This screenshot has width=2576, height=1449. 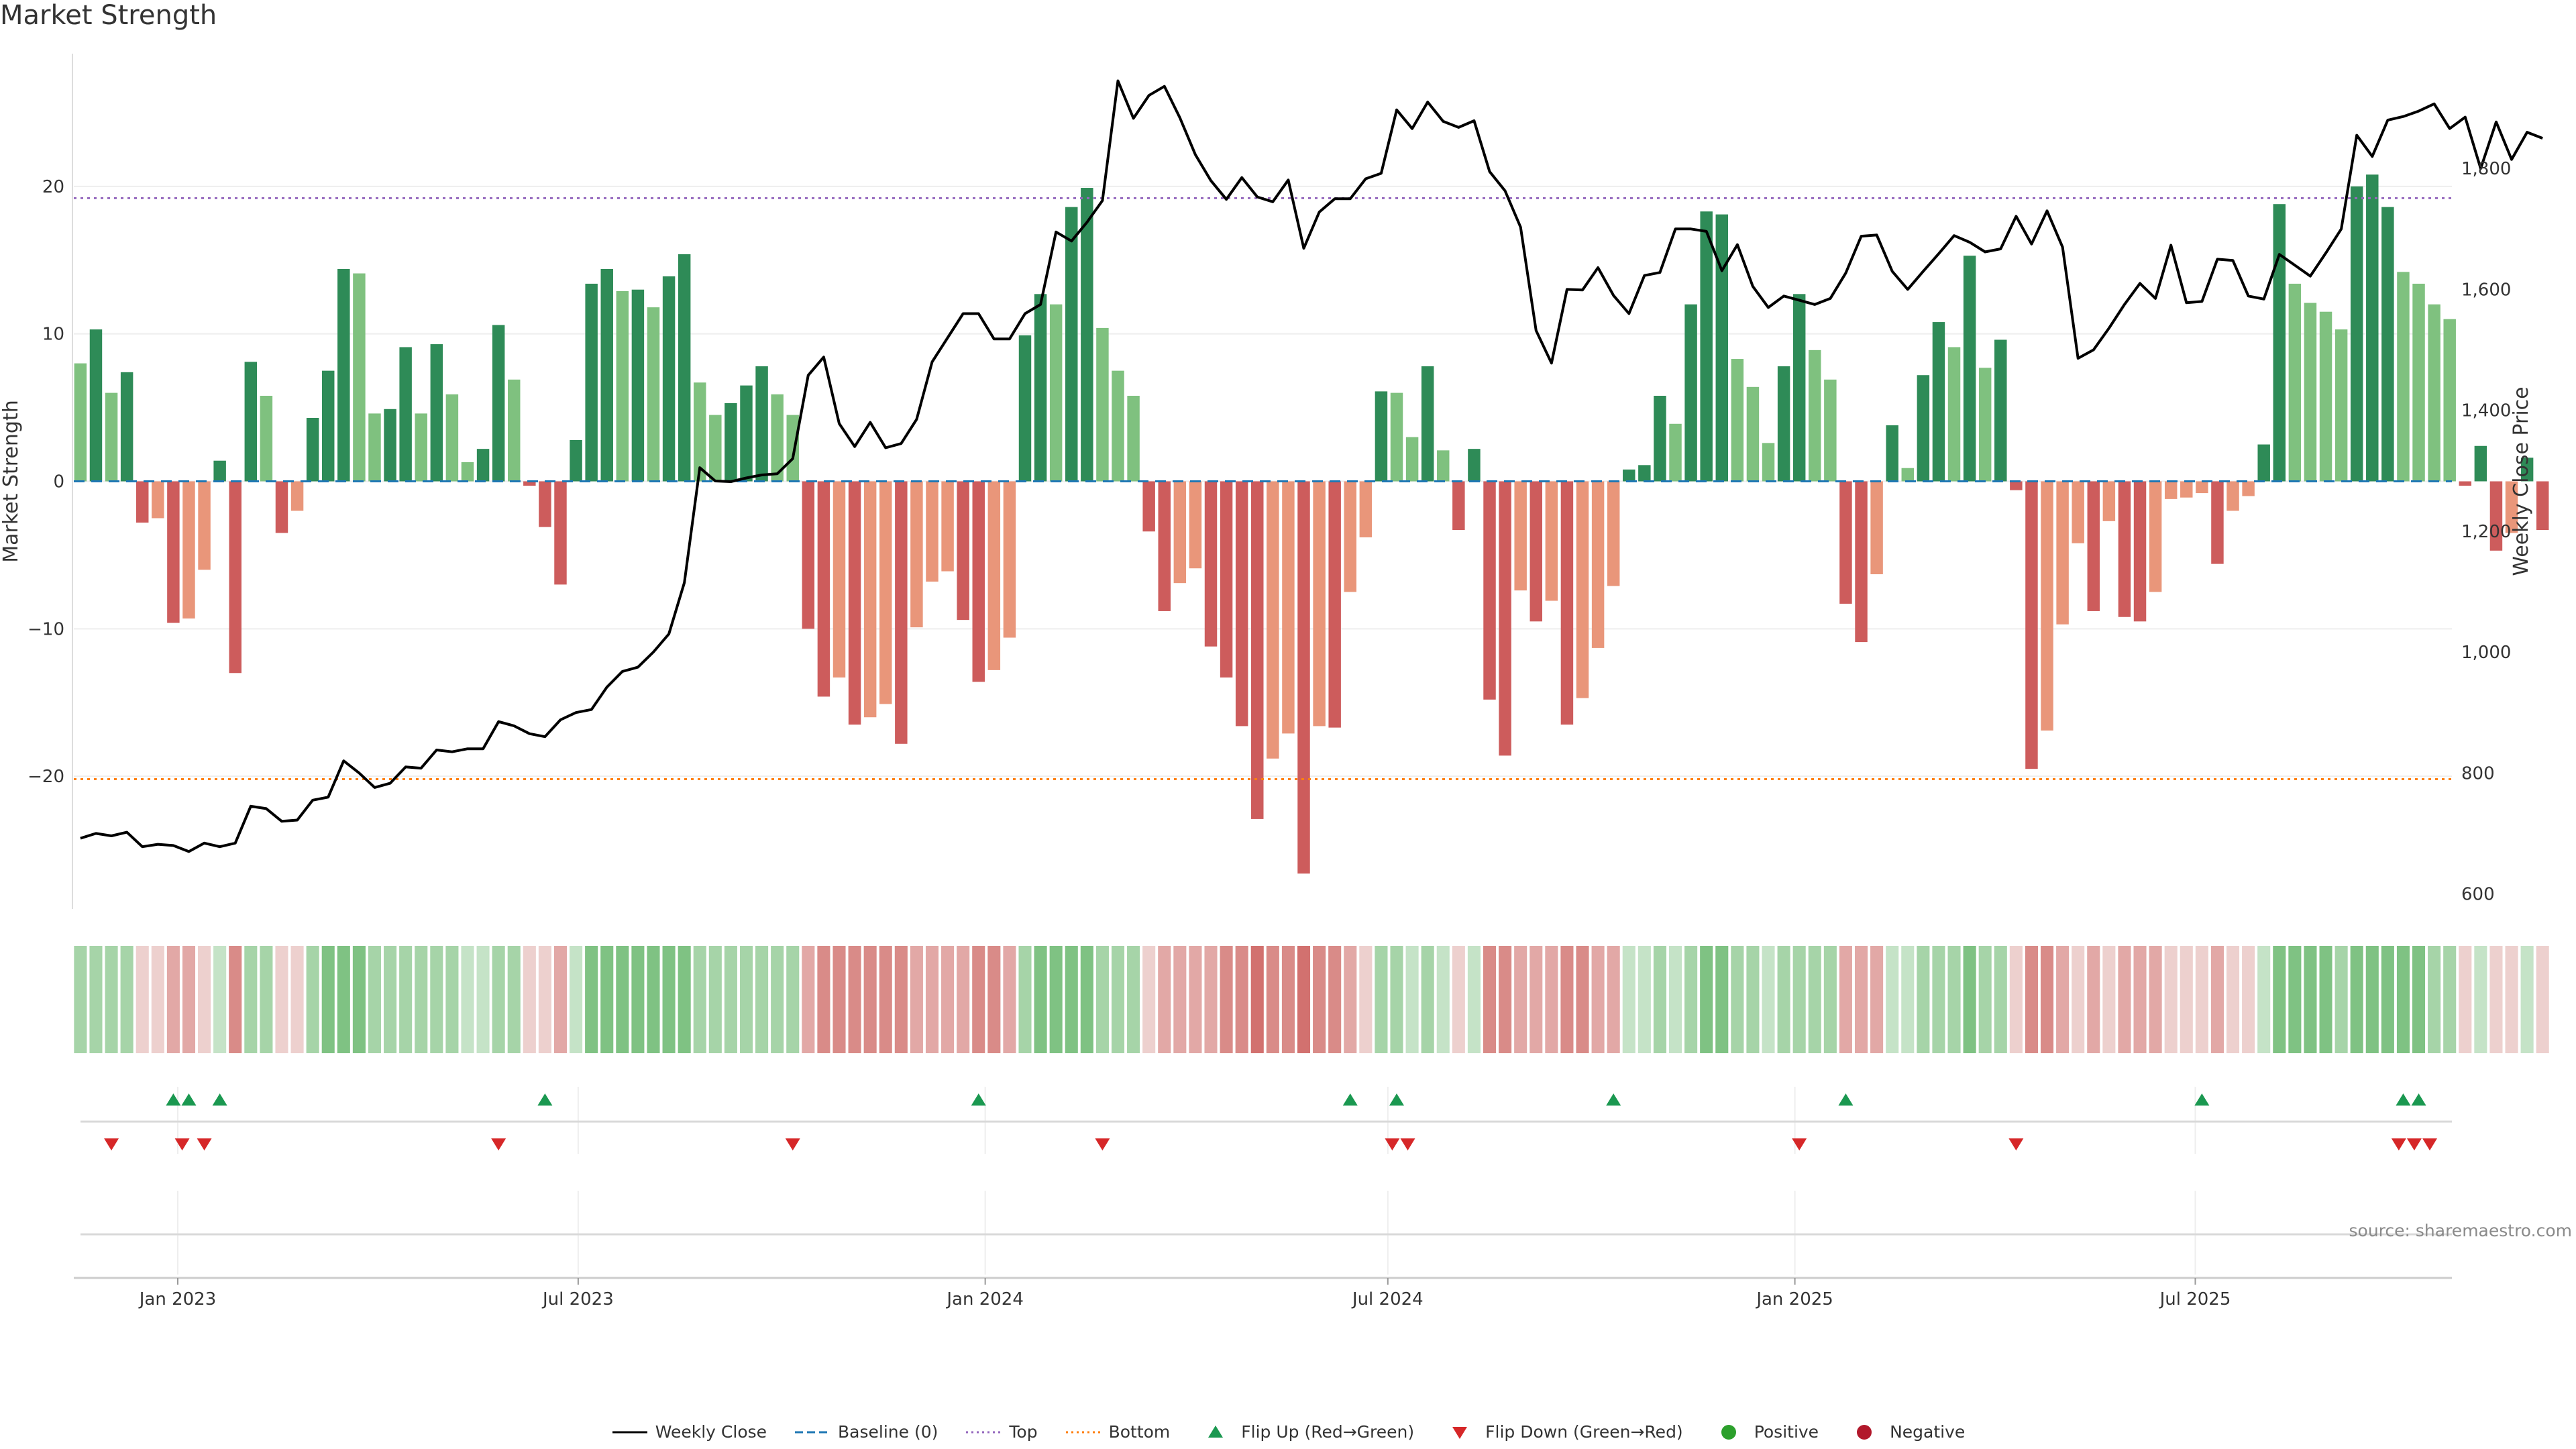 What do you see at coordinates (1584, 1432) in the screenshot?
I see `legend-label: Flip Down (Green→Red)` at bounding box center [1584, 1432].